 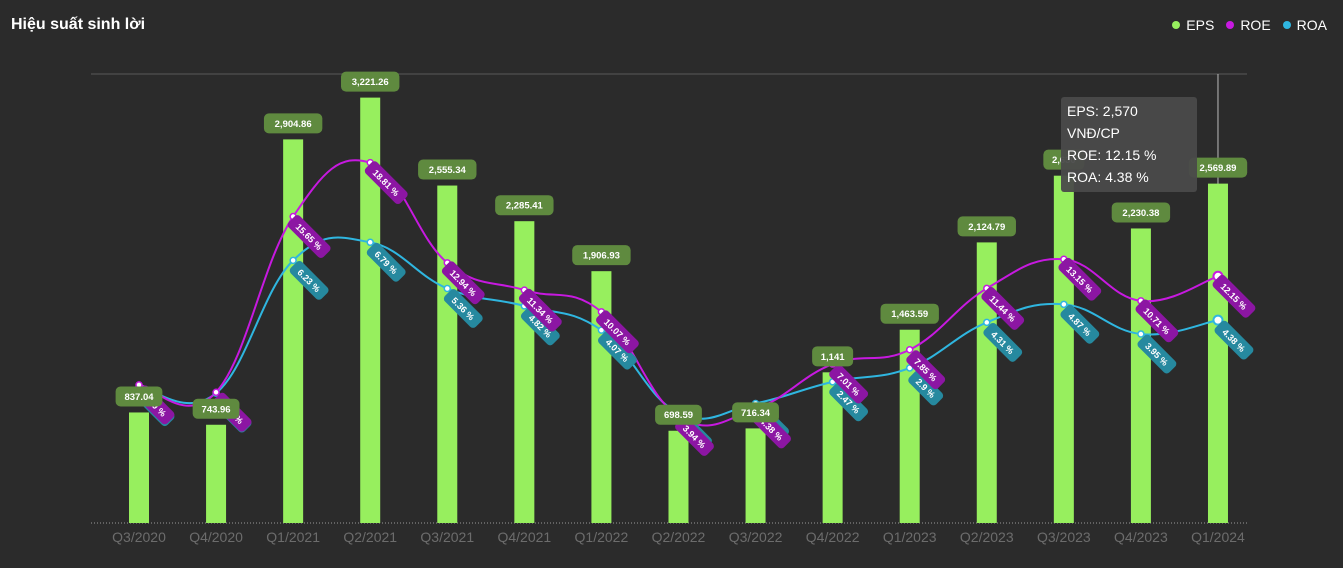 What do you see at coordinates (987, 537) in the screenshot?
I see `x-tick-label: Q2/2023` at bounding box center [987, 537].